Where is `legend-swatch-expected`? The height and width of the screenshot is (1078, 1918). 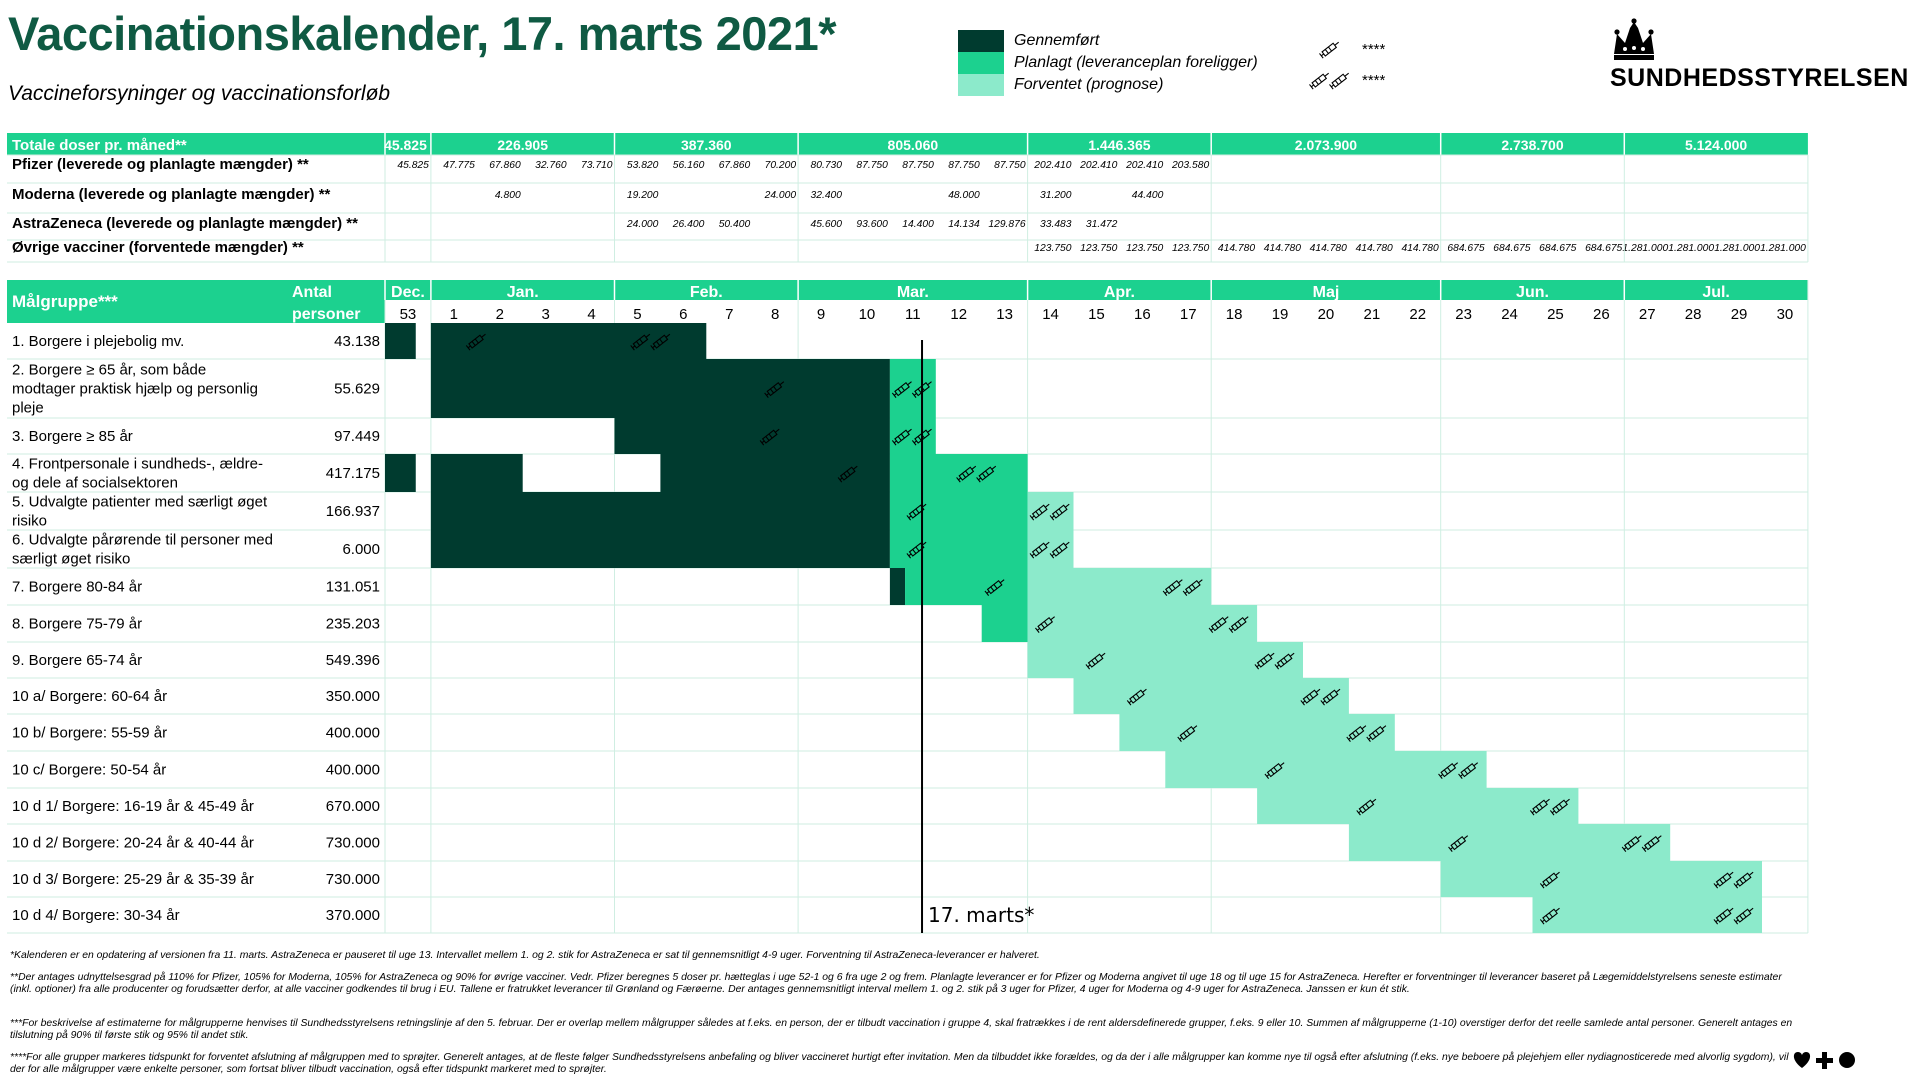 legend-swatch-expected is located at coordinates (981, 85).